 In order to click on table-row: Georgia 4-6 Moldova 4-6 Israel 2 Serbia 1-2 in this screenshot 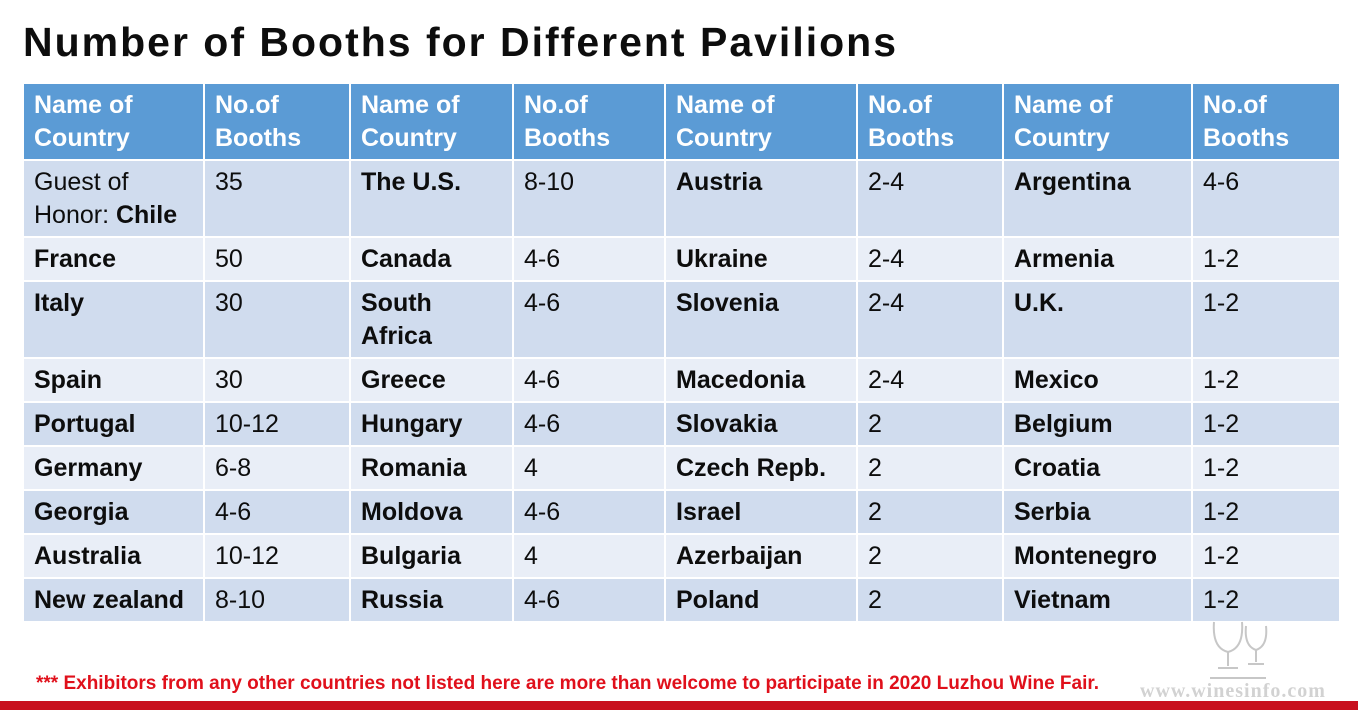, I will do `click(681, 512)`.